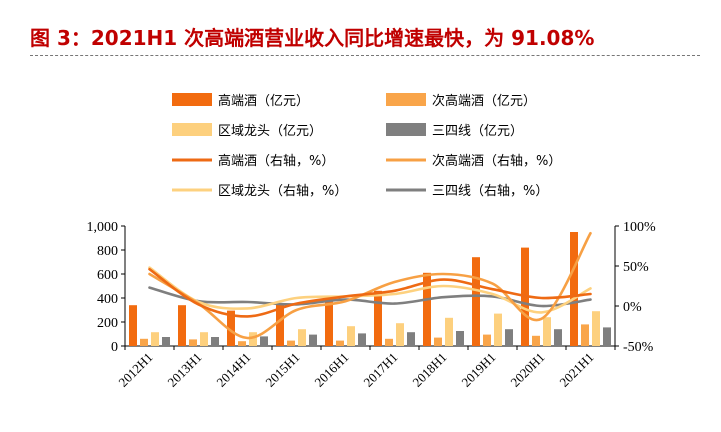 Image resolution: width=721 pixels, height=432 pixels. I want to click on legend-label: 三四线（右轴，%）, so click(490, 191).